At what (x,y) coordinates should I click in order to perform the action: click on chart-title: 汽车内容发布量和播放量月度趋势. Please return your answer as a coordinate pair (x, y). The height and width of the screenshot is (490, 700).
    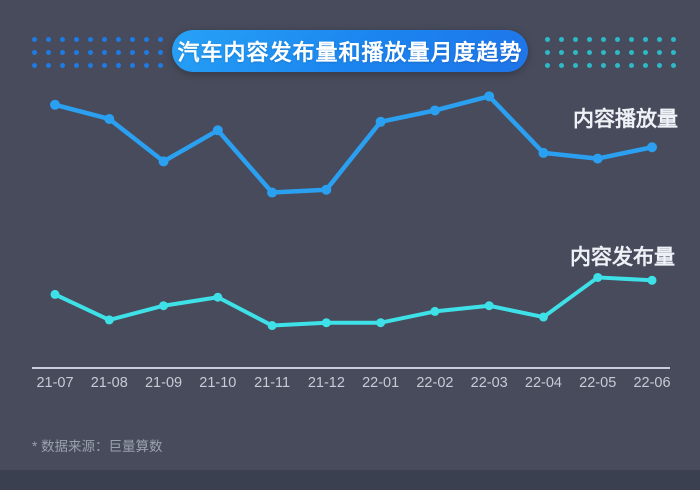
    Looking at the image, I should click on (350, 52).